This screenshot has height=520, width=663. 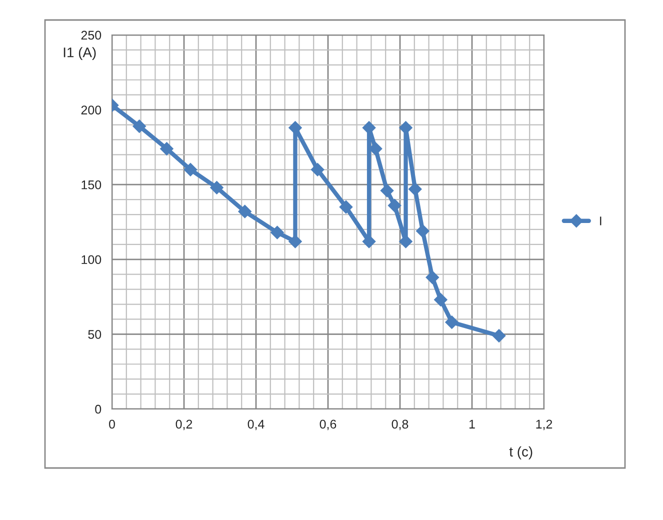 What do you see at coordinates (91, 110) in the screenshot?
I see `y-tick-label: 200` at bounding box center [91, 110].